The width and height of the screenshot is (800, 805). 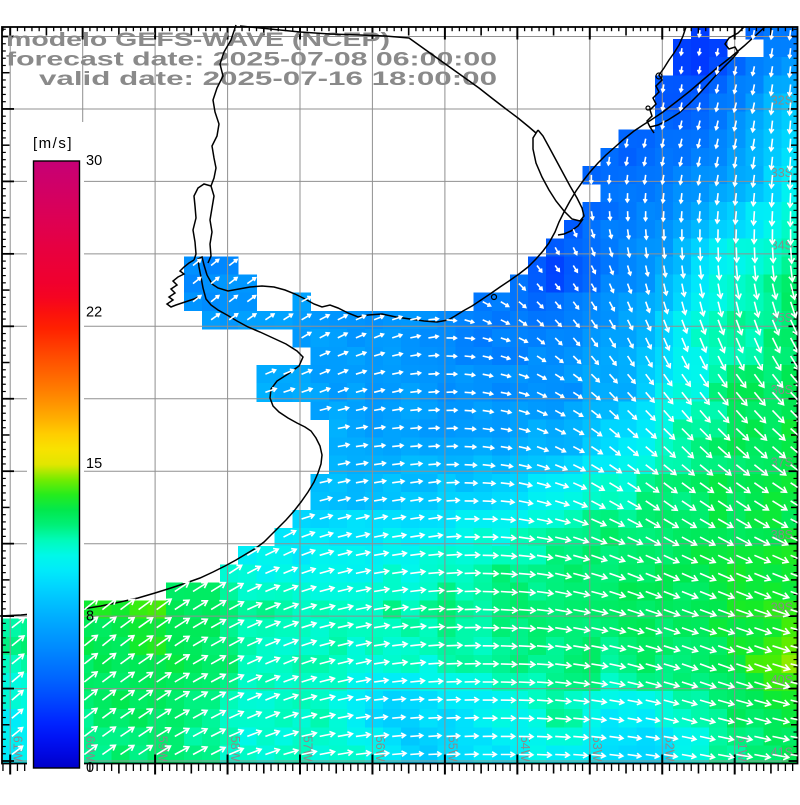 I want to click on svg-text: 15, so click(x=94, y=464).